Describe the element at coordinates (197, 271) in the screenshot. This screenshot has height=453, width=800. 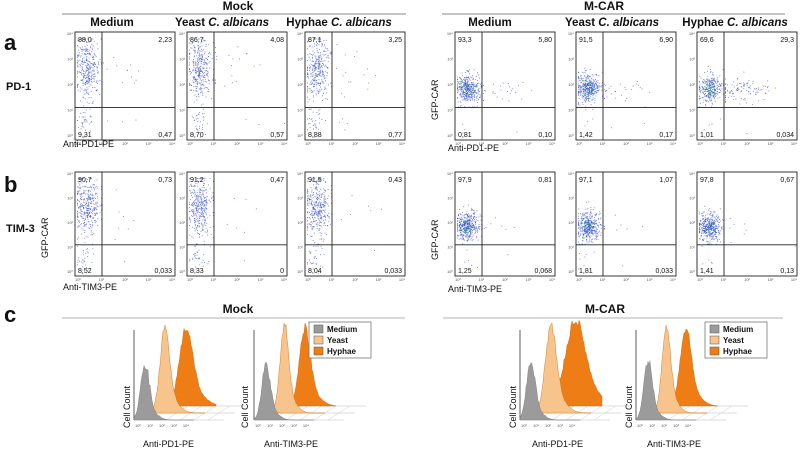
I see `quadrant-value-ll: 8,33` at that location.